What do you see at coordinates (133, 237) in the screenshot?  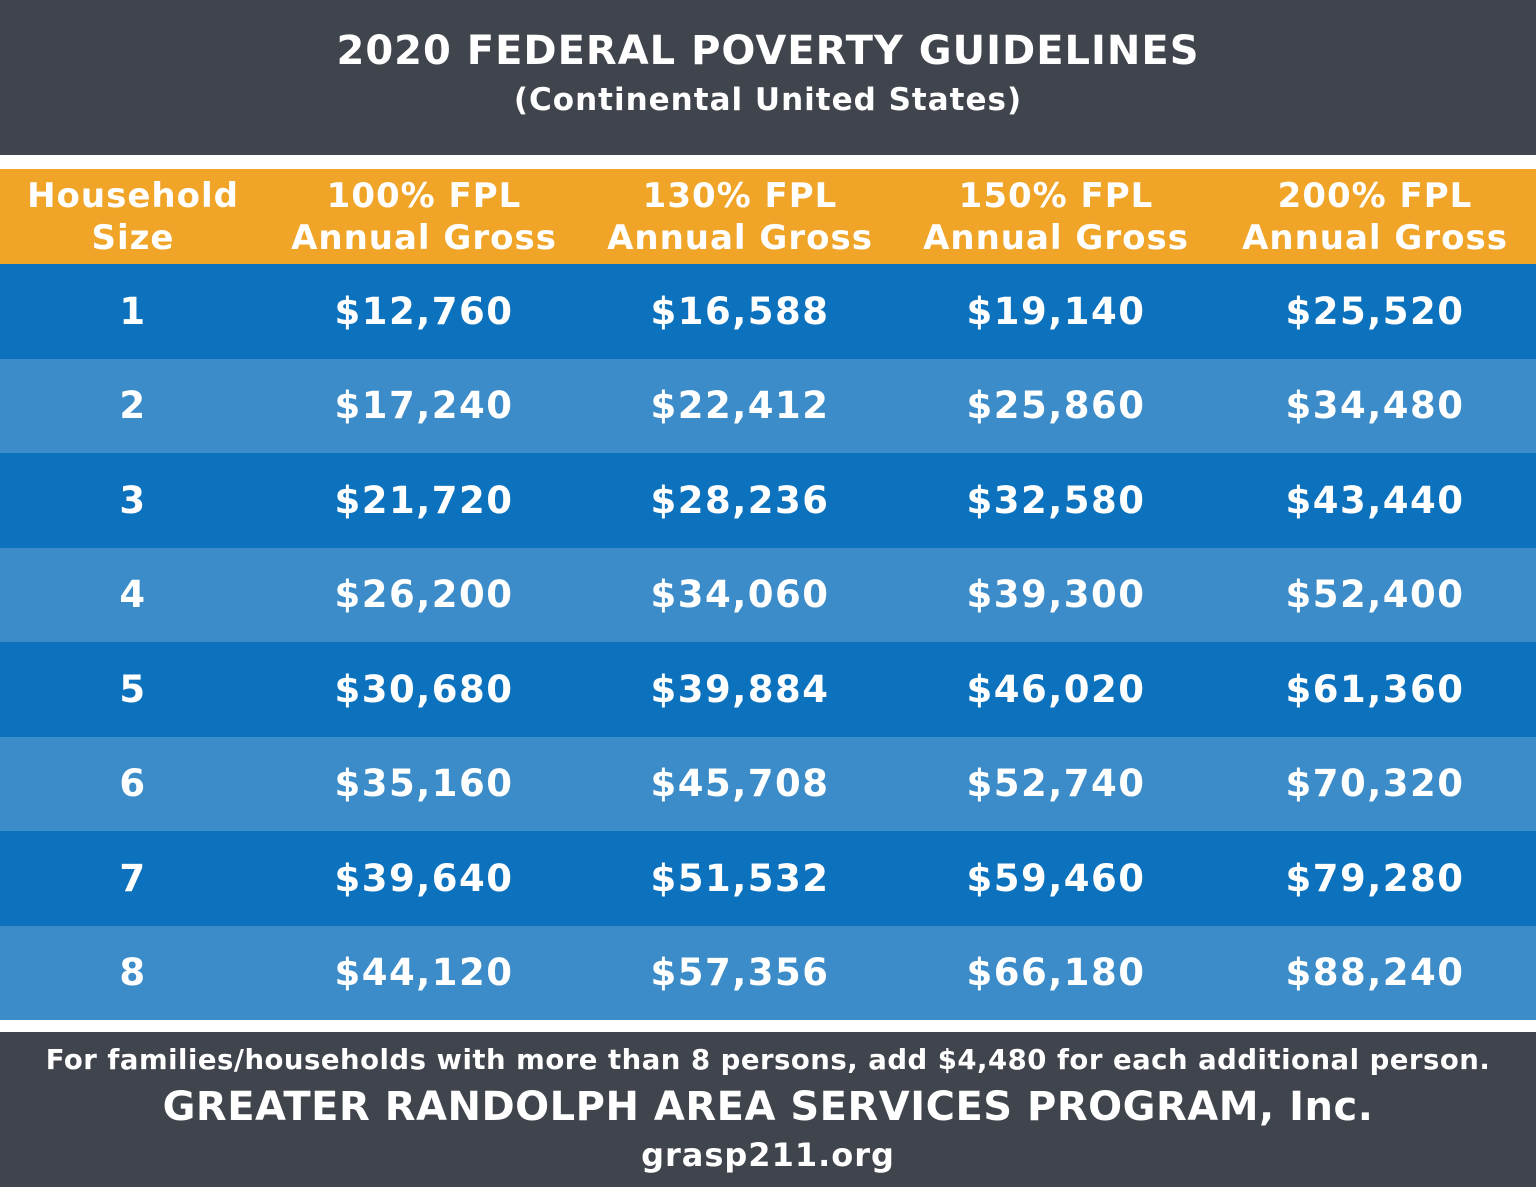 I see `column-header-line: Size` at bounding box center [133, 237].